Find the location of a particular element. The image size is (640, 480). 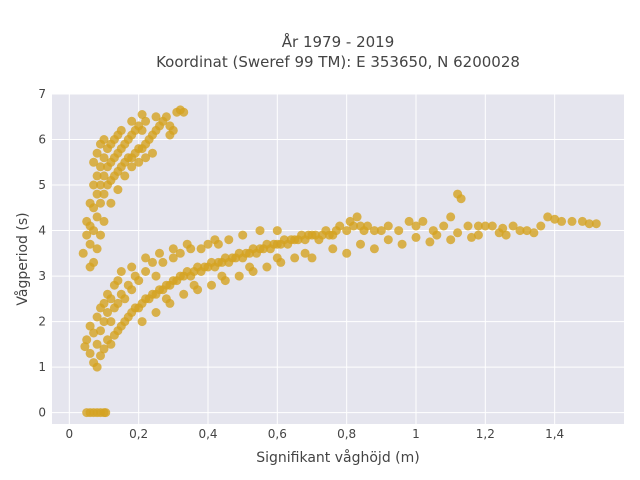

y-tick-label: 5 is located at coordinates (42, 185).